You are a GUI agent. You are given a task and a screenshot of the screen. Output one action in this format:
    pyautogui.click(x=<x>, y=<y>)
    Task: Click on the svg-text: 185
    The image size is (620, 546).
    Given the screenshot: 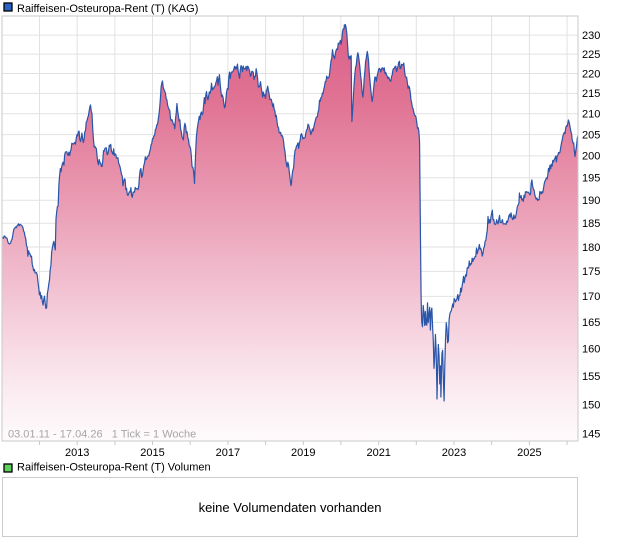 What is the action you would take?
    pyautogui.click(x=591, y=224)
    